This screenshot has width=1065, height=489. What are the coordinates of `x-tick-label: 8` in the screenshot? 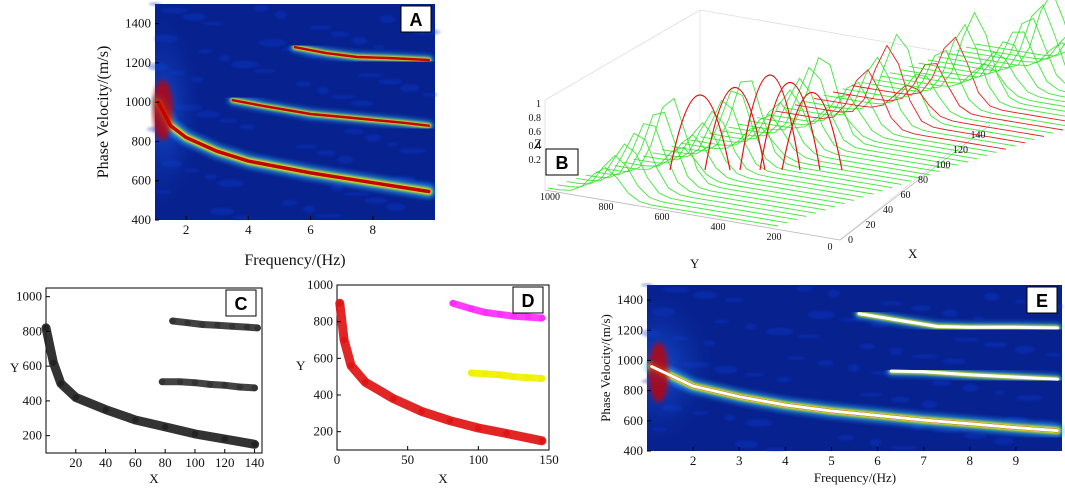 It's located at (373, 229).